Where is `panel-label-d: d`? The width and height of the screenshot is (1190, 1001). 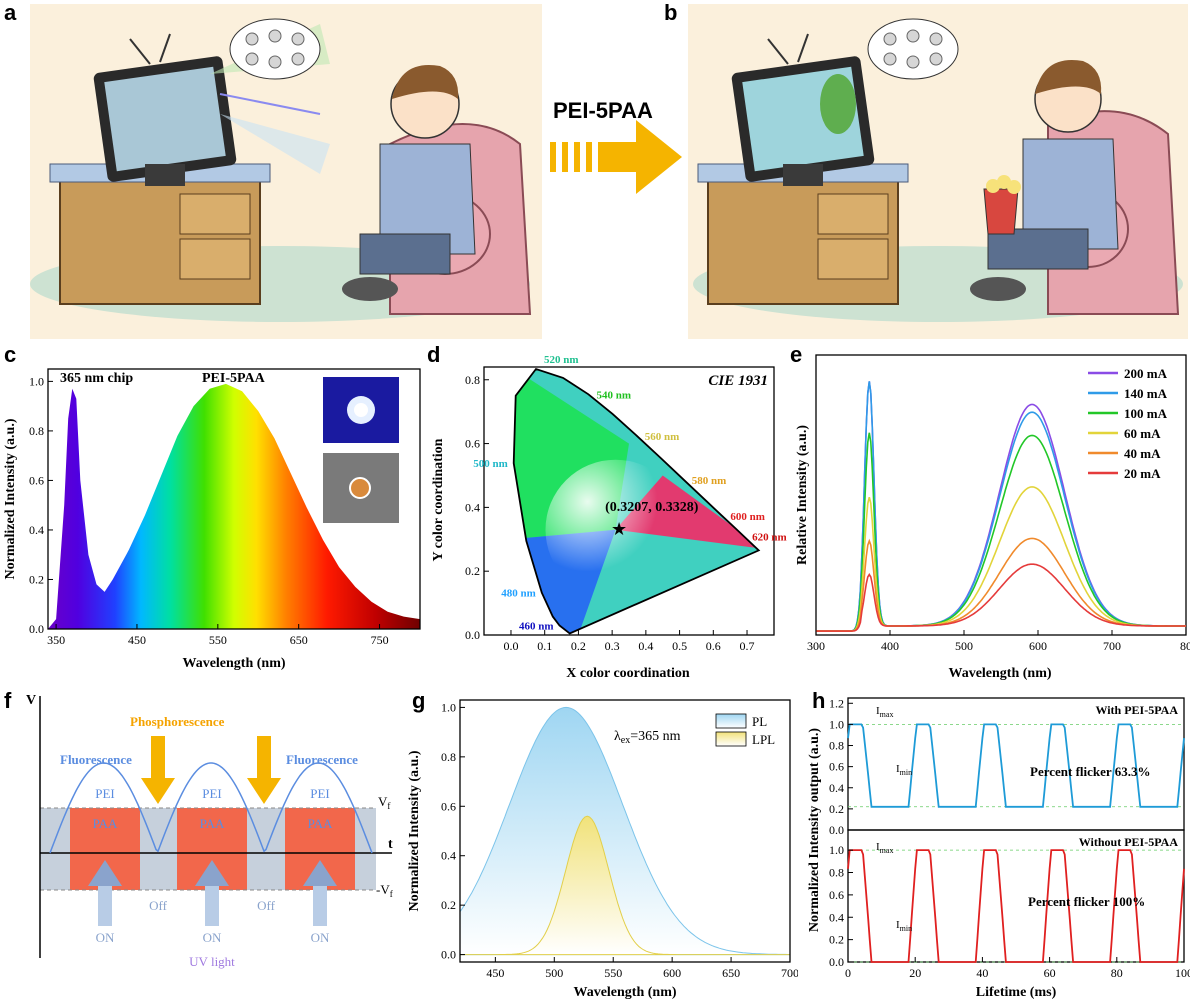
panel-label-d: d is located at coordinates (434, 354).